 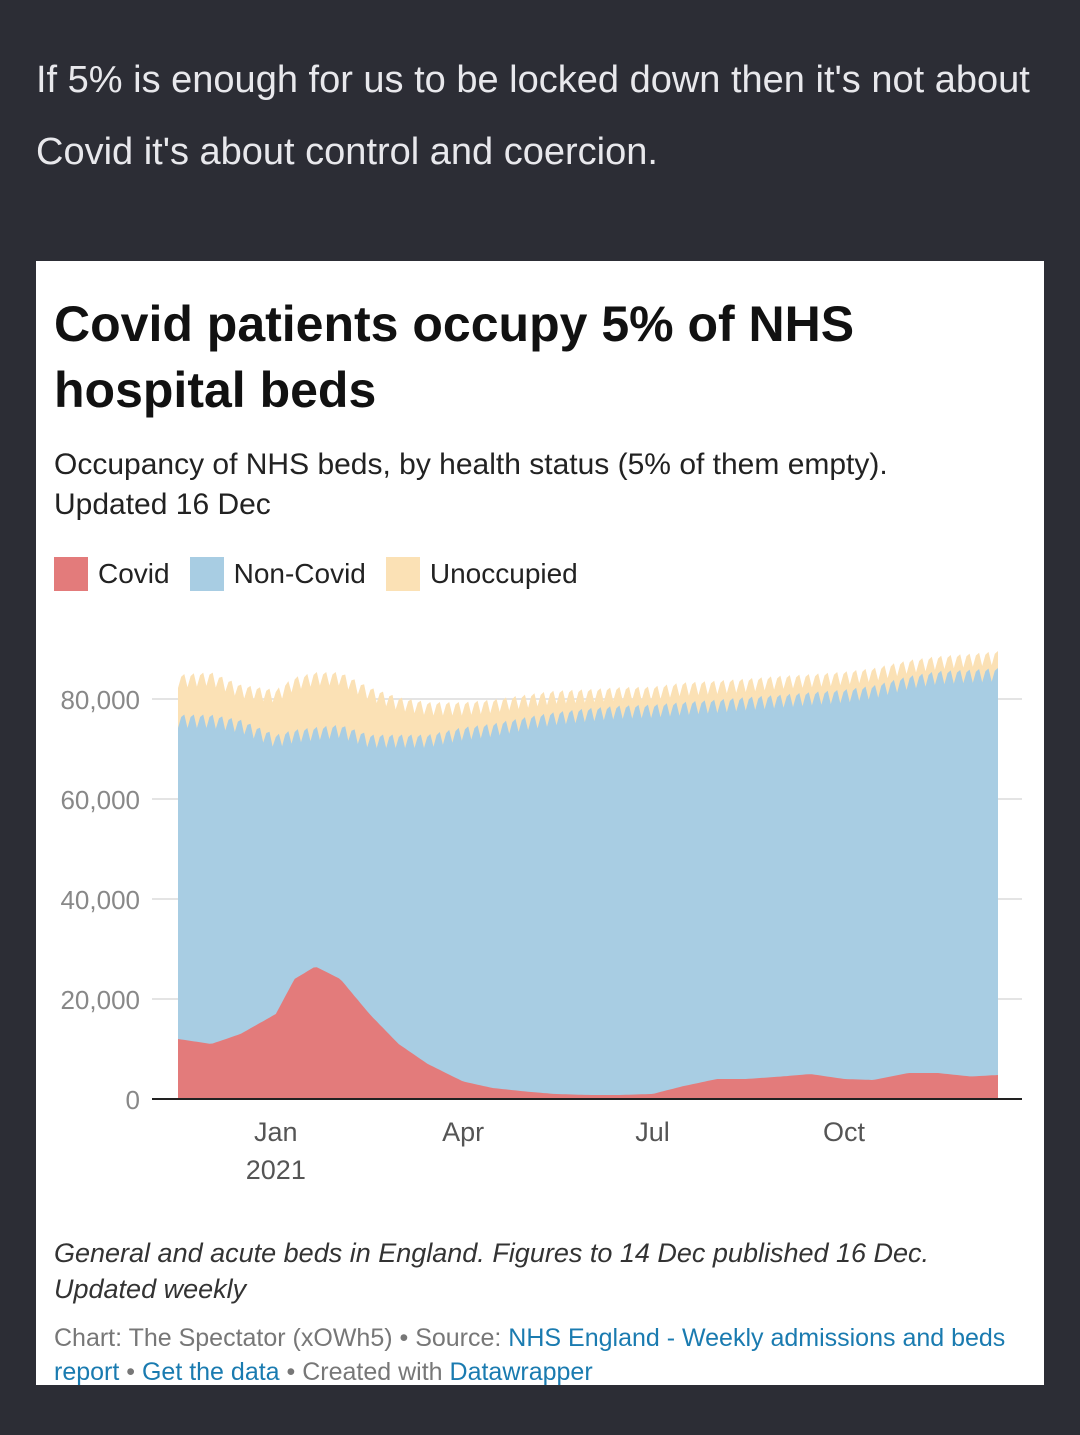 I want to click on x-tick-label: Apr, so click(x=463, y=1132).